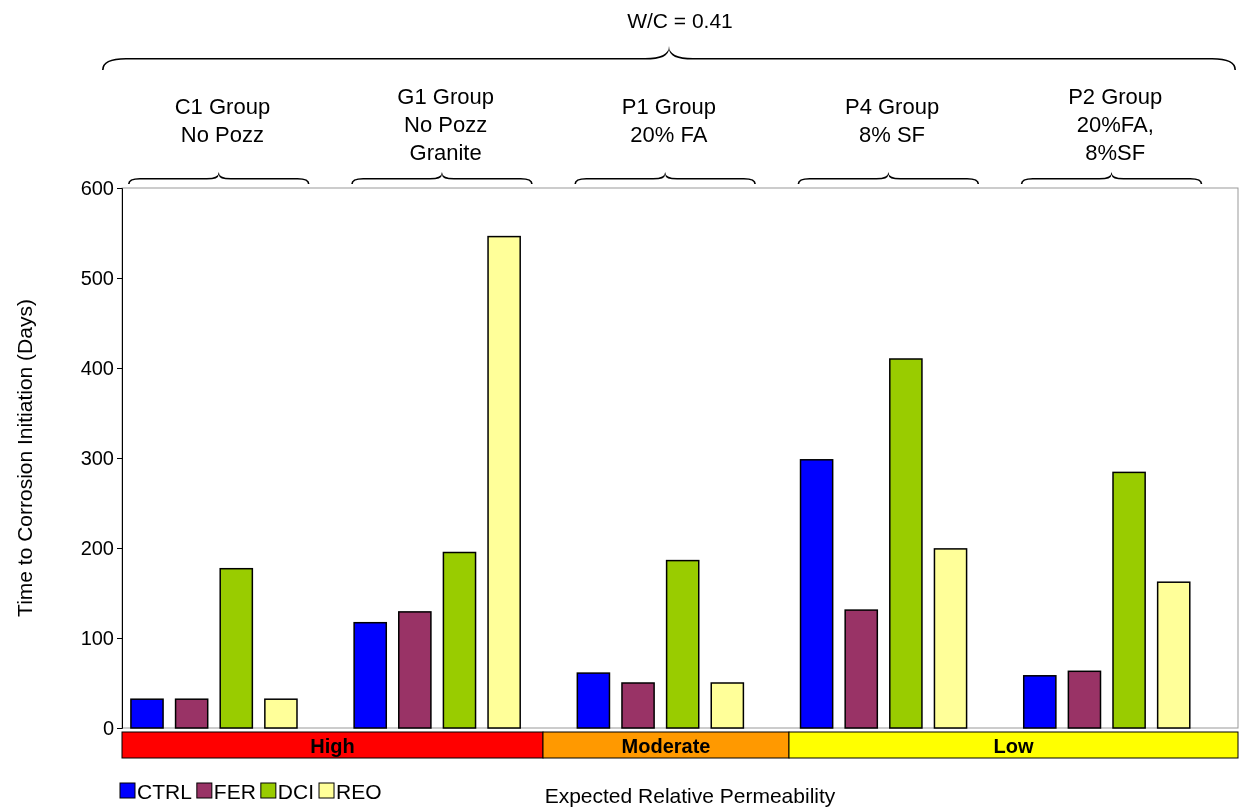 This screenshot has width=1239, height=809. What do you see at coordinates (668, 120) in the screenshot?
I see `x-tick-label: P1 Group 20% FA` at bounding box center [668, 120].